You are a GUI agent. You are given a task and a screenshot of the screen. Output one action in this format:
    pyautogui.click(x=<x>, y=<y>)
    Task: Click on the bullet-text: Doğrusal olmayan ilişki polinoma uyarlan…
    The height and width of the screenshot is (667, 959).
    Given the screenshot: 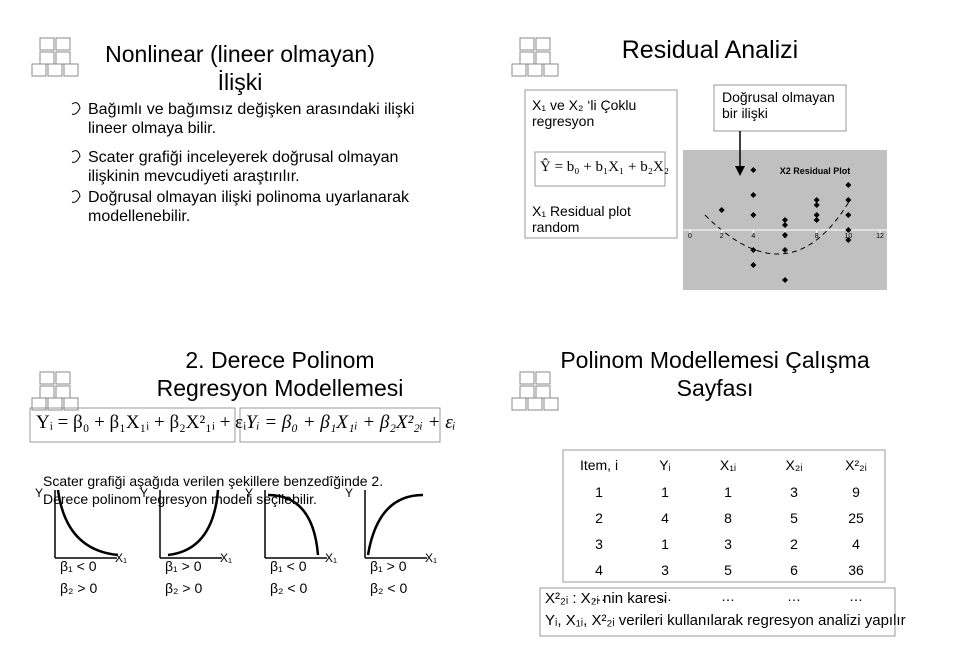 What is the action you would take?
    pyautogui.click(x=249, y=207)
    